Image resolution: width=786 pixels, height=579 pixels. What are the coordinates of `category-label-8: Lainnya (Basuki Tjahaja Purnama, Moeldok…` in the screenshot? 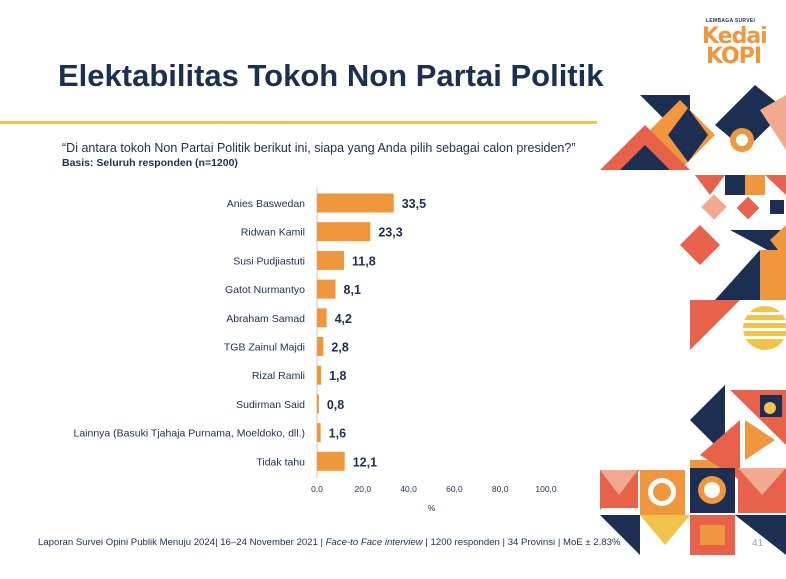 It's located at (189, 434).